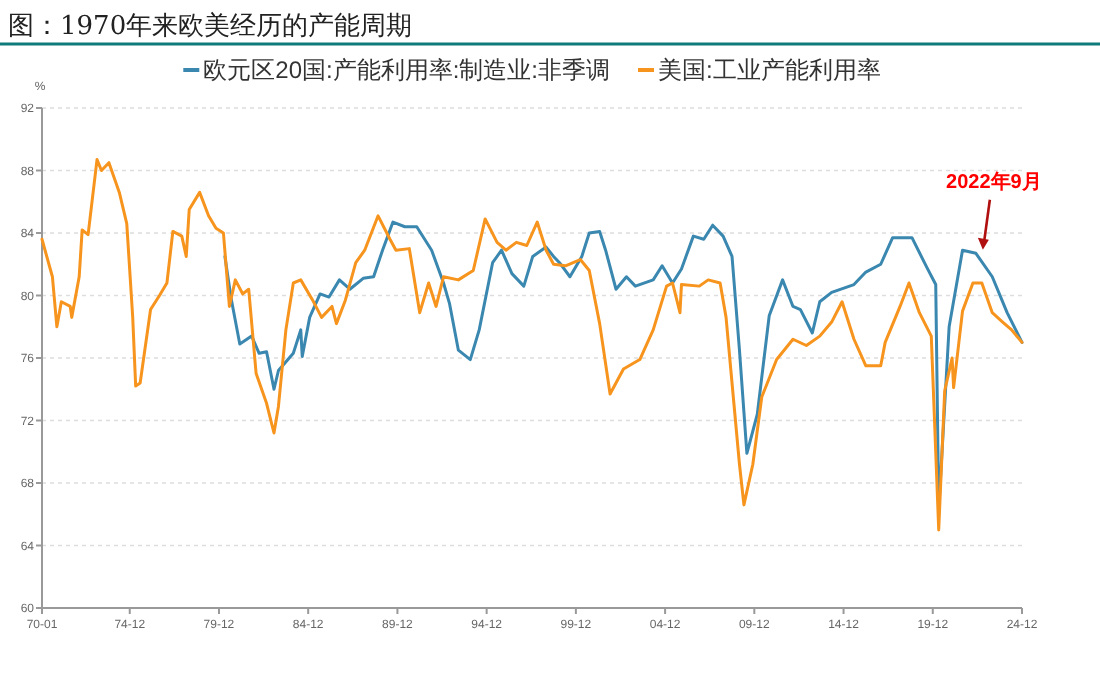  Describe the element at coordinates (994, 181) in the screenshot. I see `annotation: 2022年9月` at that location.